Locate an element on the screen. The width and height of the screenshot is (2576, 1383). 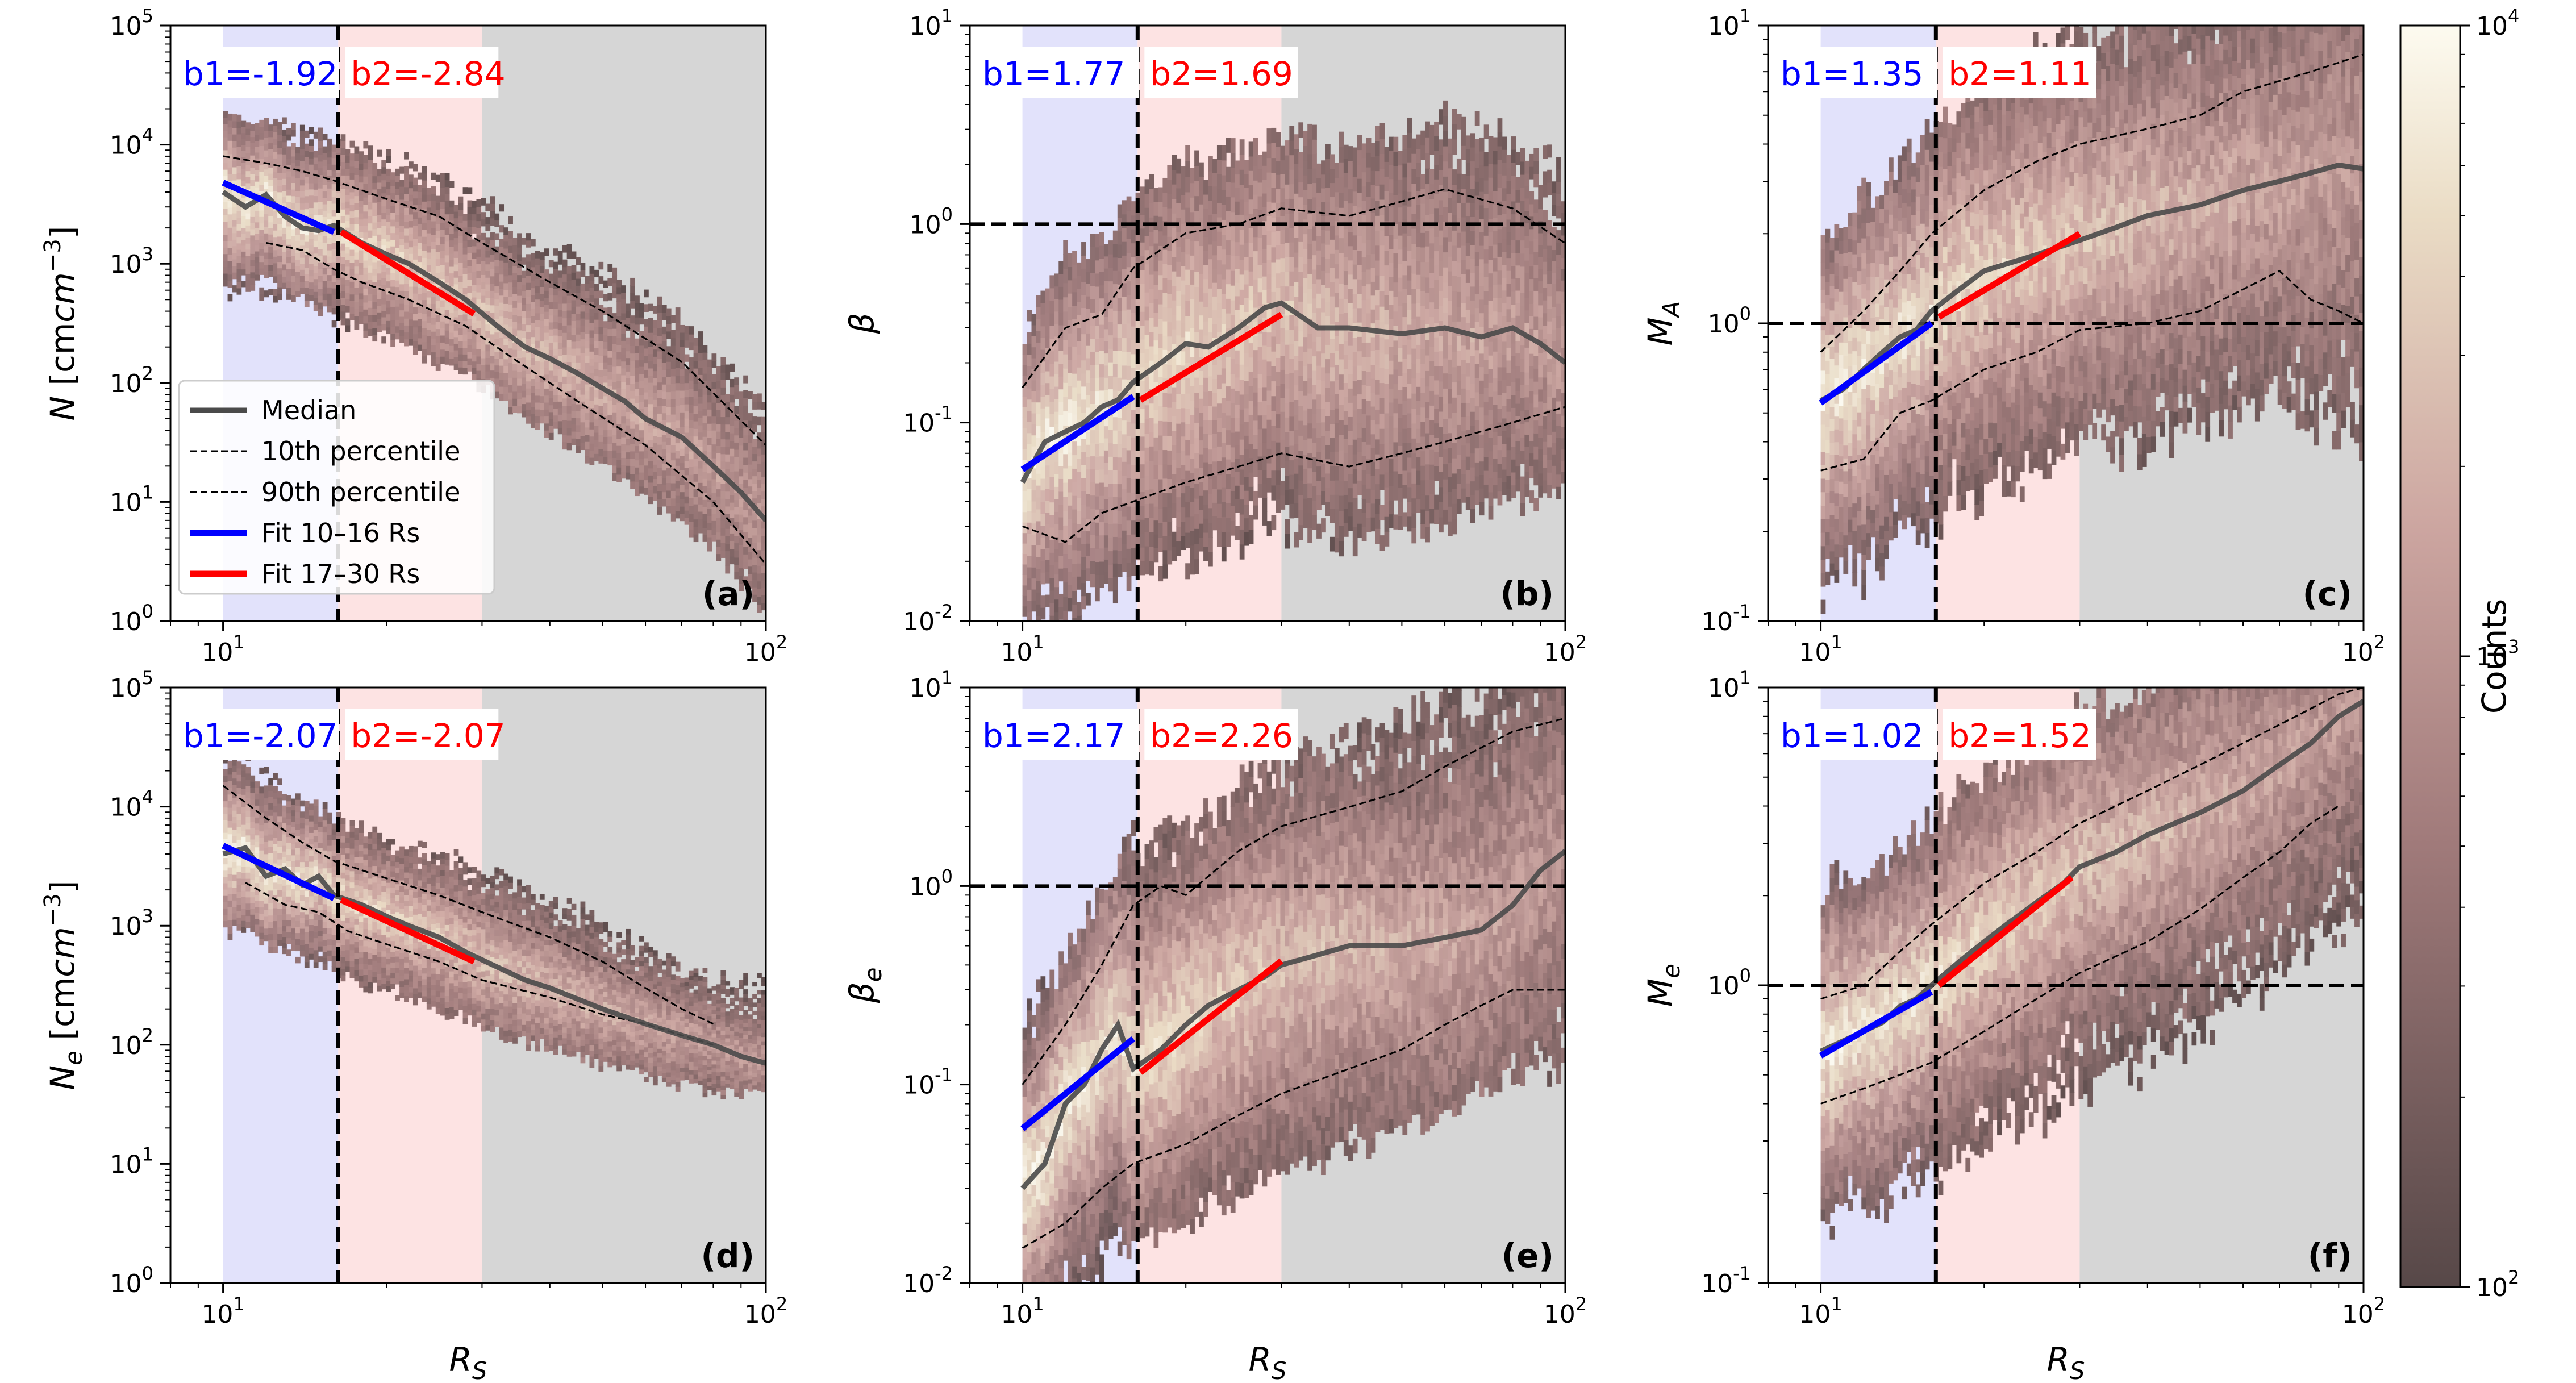
legend-box is located at coordinates (336, 487).